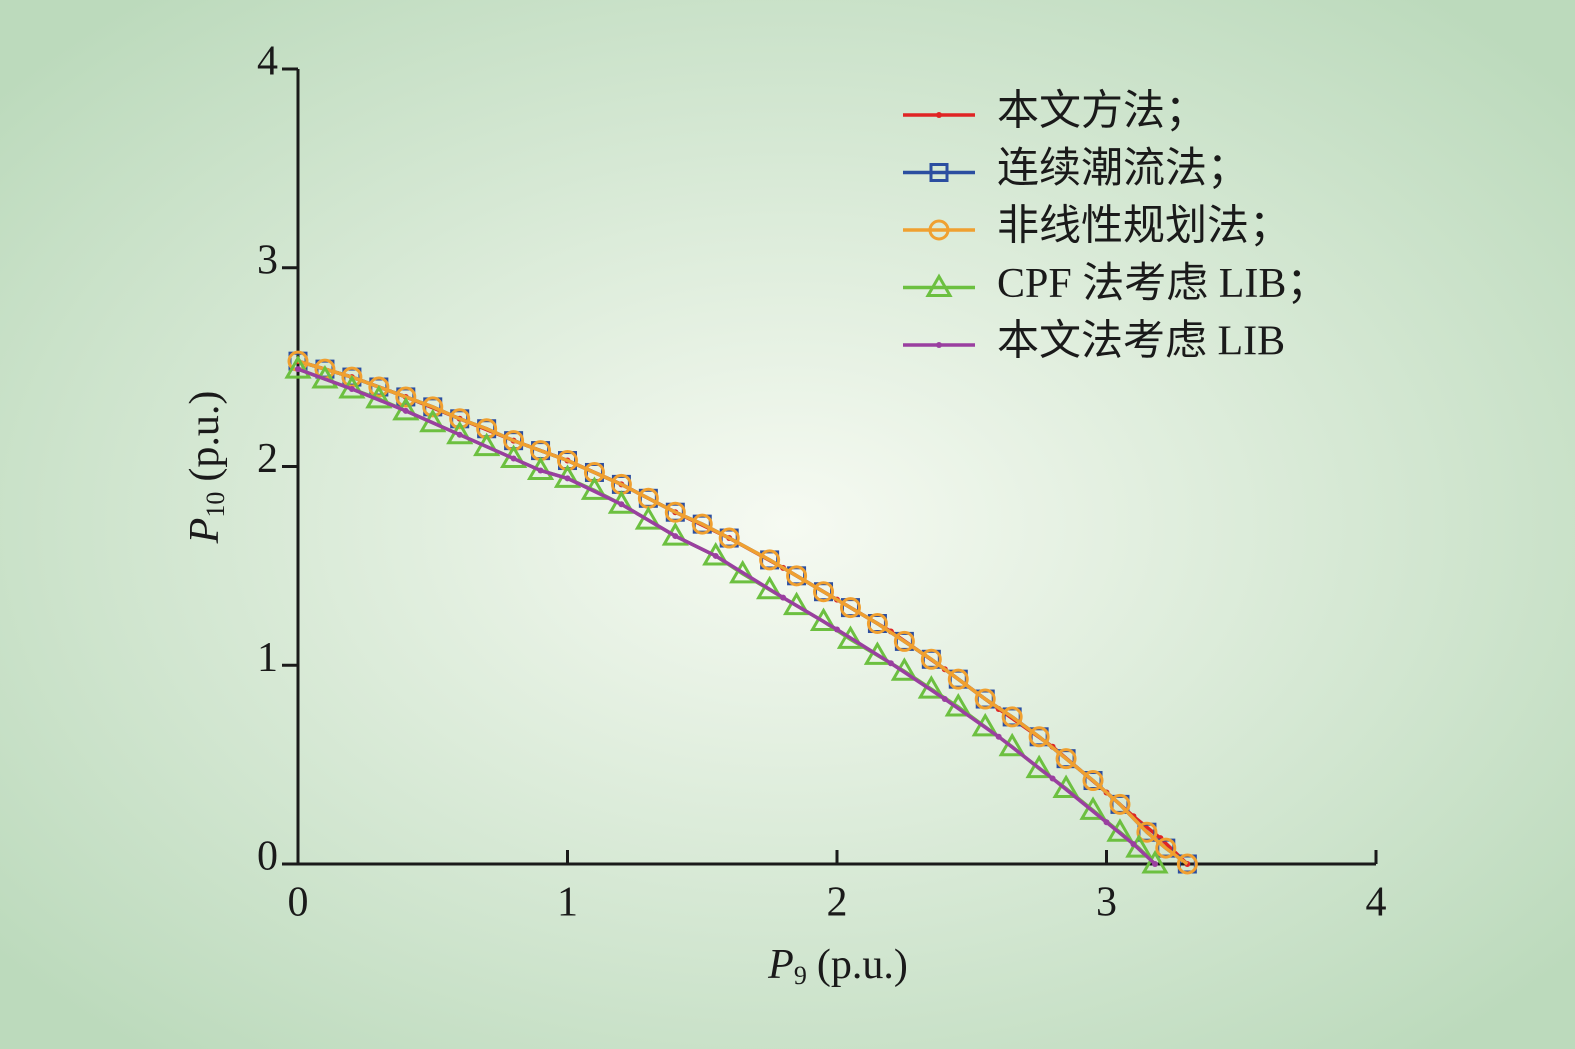 This screenshot has width=1575, height=1049. What do you see at coordinates (205, 436) in the screenshot?
I see `y-label-unit: (p.u.)` at bounding box center [205, 436].